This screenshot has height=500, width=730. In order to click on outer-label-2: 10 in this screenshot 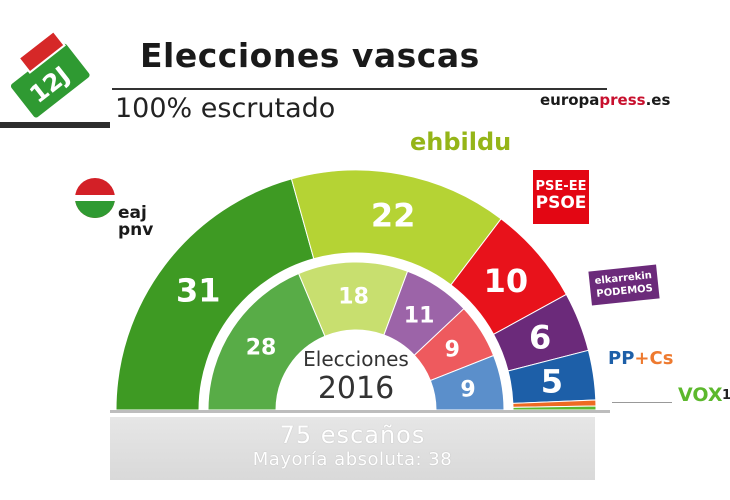, I will do `click(506, 281)`.